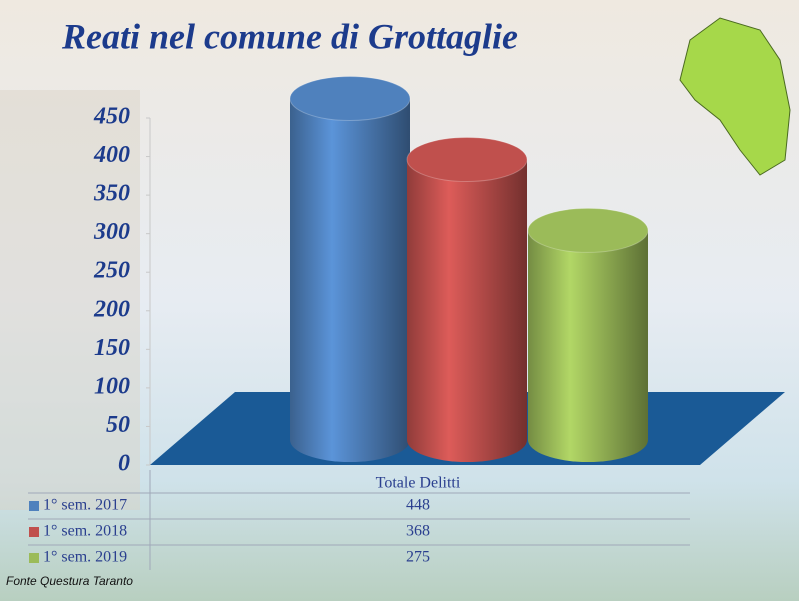 The image size is (799, 601). Describe the element at coordinates (111, 232) in the screenshot. I see `y-tick-label: 300` at that location.